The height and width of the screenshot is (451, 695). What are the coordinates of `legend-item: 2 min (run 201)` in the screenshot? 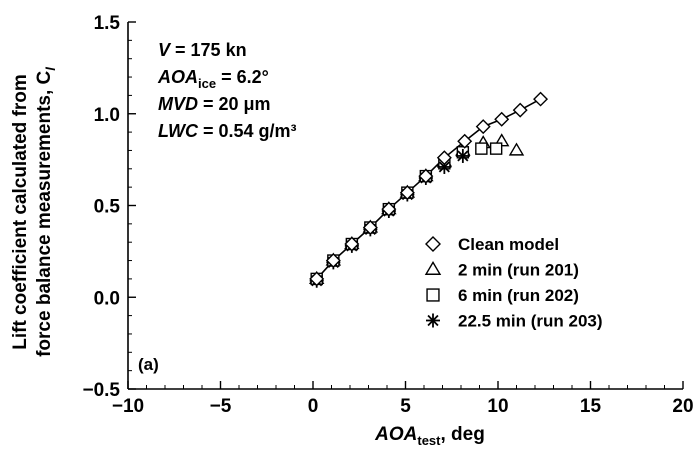 It's located at (501, 270).